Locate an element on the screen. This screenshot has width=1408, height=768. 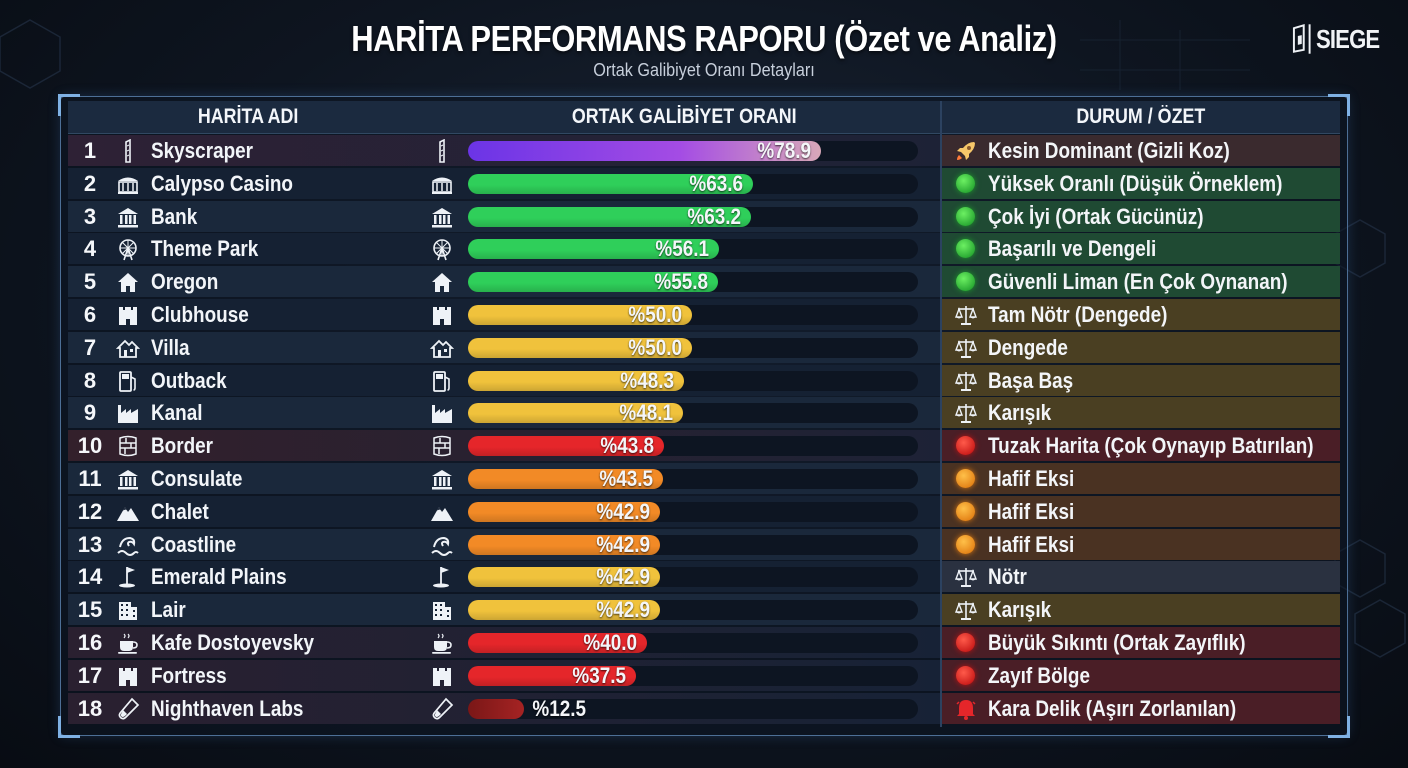
castle-icon is located at coordinates (442, 316).